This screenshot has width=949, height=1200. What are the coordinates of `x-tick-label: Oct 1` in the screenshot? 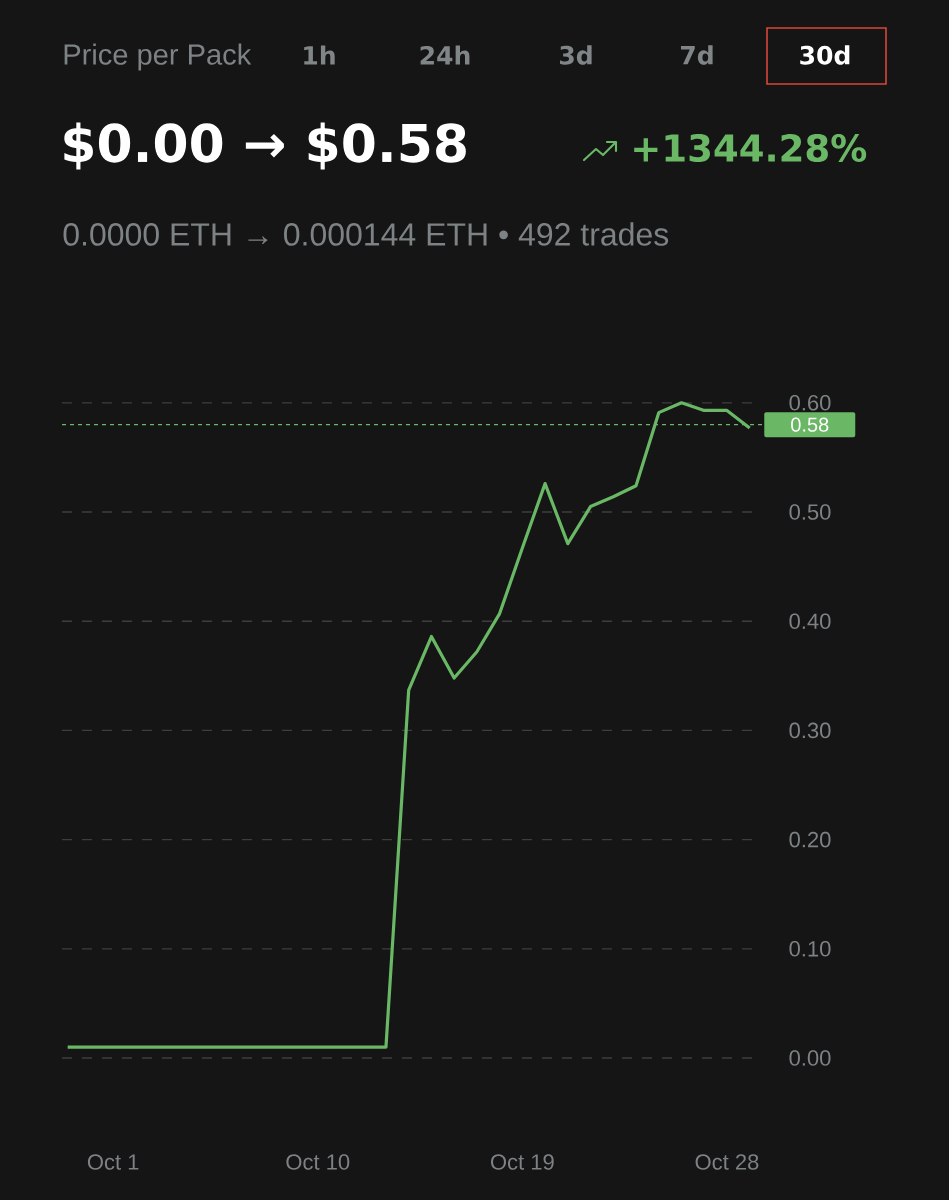 It's located at (113, 1162).